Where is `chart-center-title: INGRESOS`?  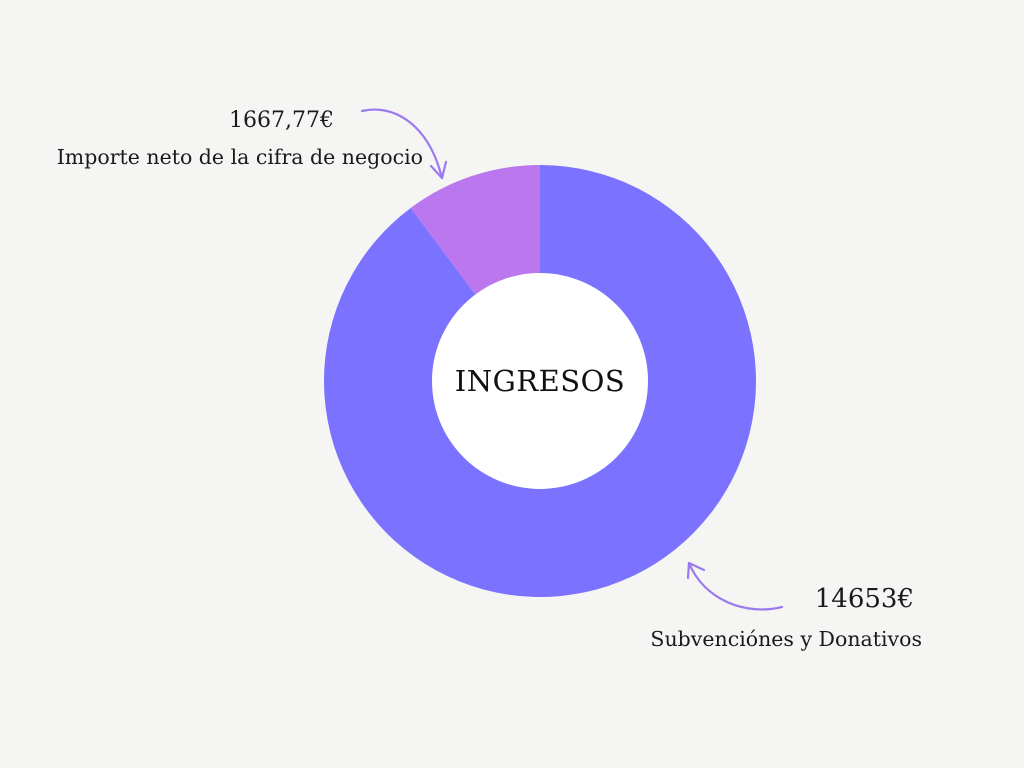 chart-center-title: INGRESOS is located at coordinates (540, 381).